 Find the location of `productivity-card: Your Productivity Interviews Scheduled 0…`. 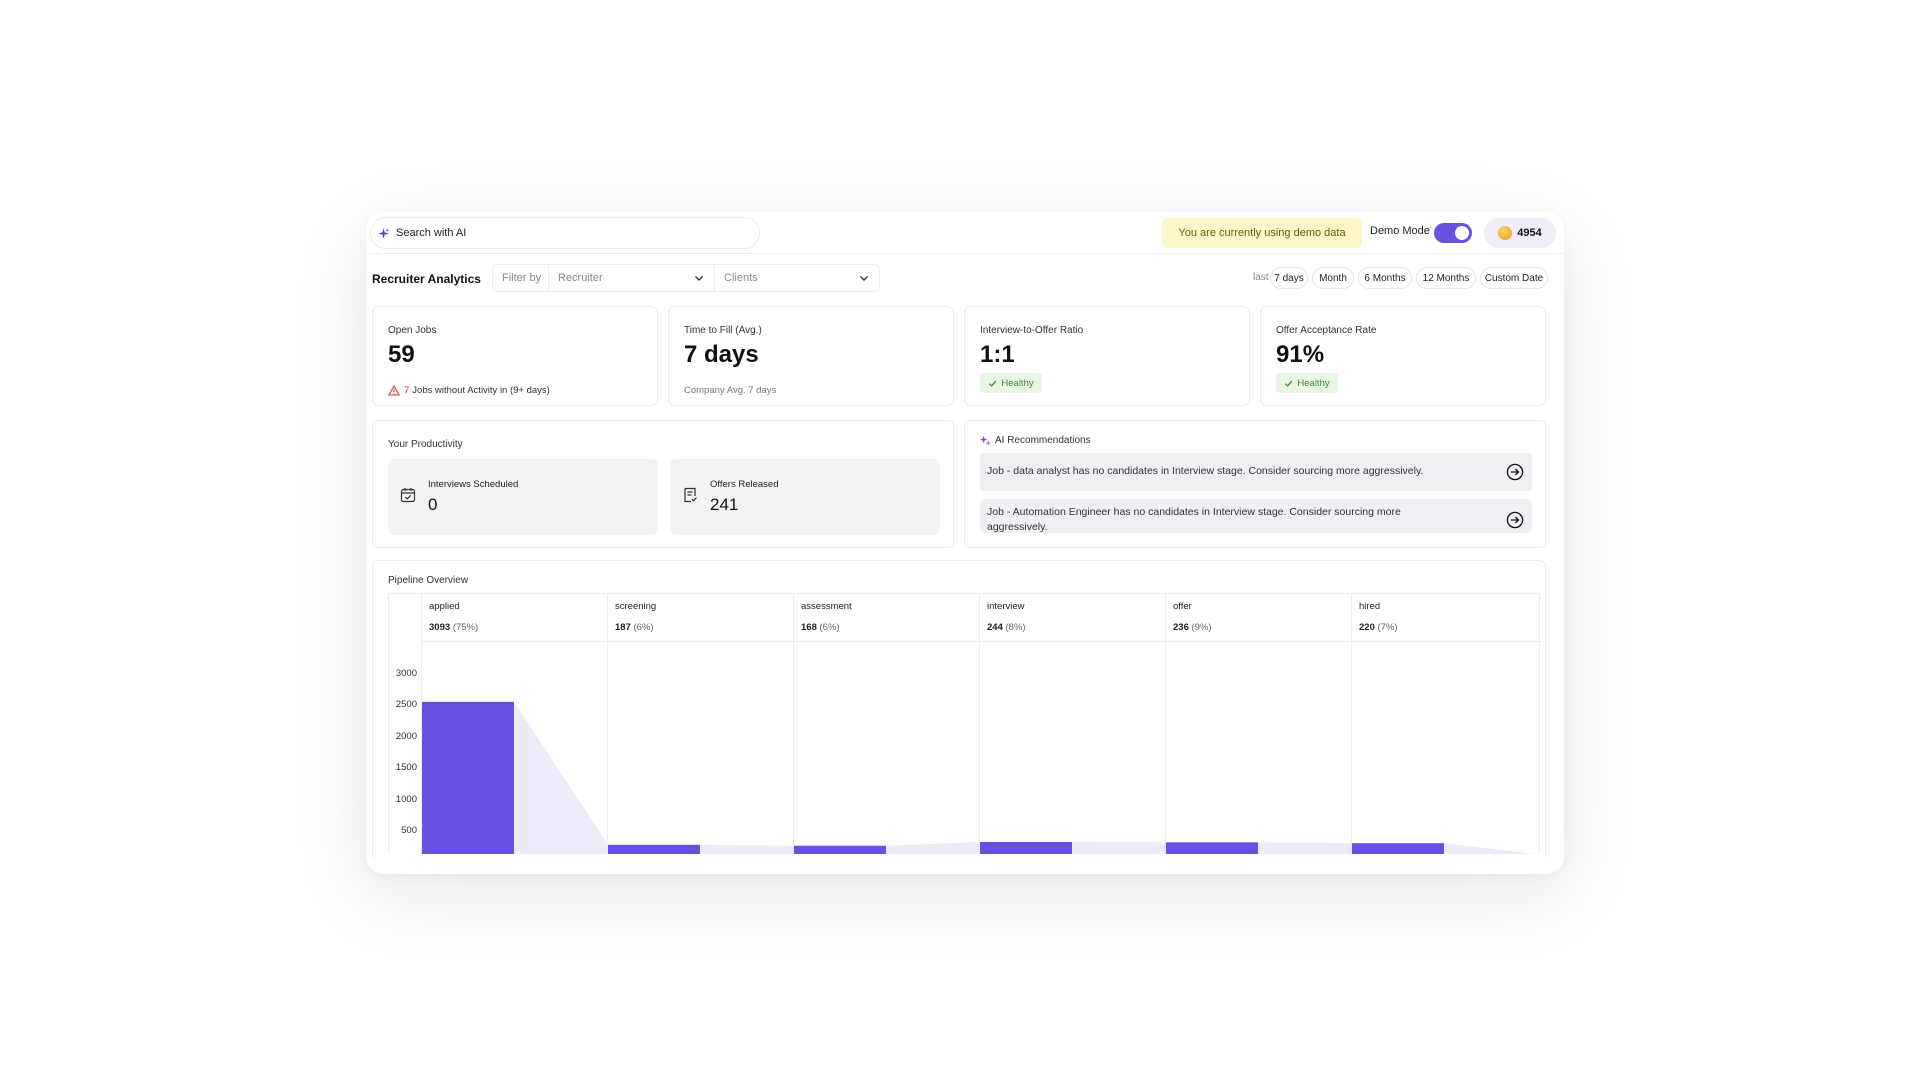

productivity-card: Your Productivity Interviews Scheduled 0… is located at coordinates (663, 484).